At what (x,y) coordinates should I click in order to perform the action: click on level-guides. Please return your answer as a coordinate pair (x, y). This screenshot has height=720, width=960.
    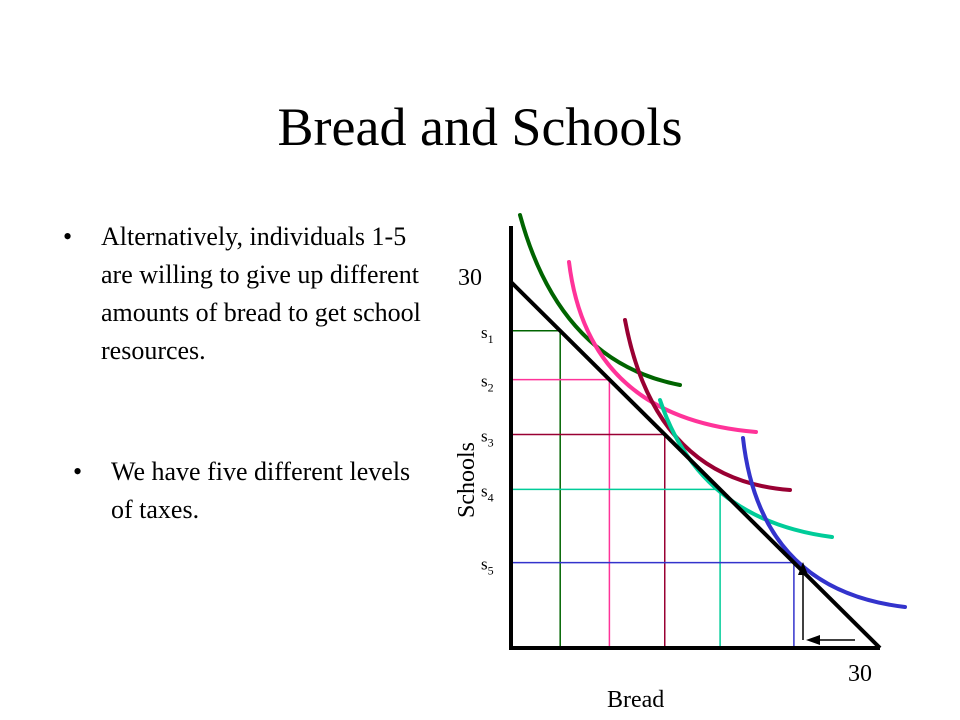
    Looking at the image, I should click on (653, 489).